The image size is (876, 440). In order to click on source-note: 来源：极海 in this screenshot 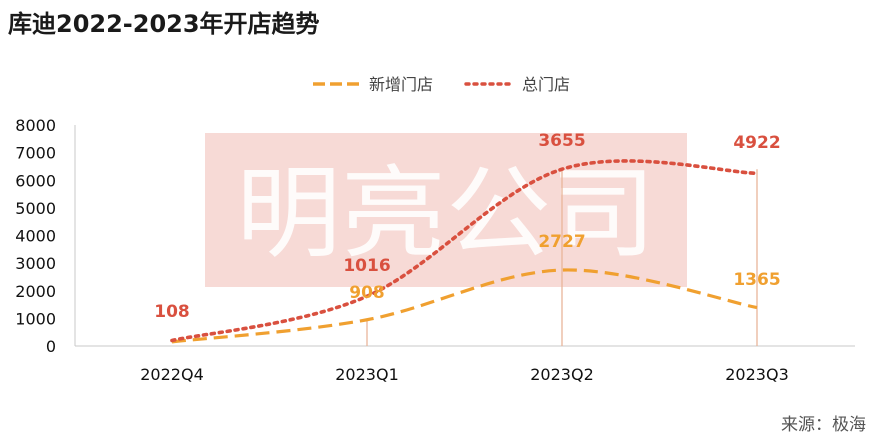, I will do `click(823, 425)`.